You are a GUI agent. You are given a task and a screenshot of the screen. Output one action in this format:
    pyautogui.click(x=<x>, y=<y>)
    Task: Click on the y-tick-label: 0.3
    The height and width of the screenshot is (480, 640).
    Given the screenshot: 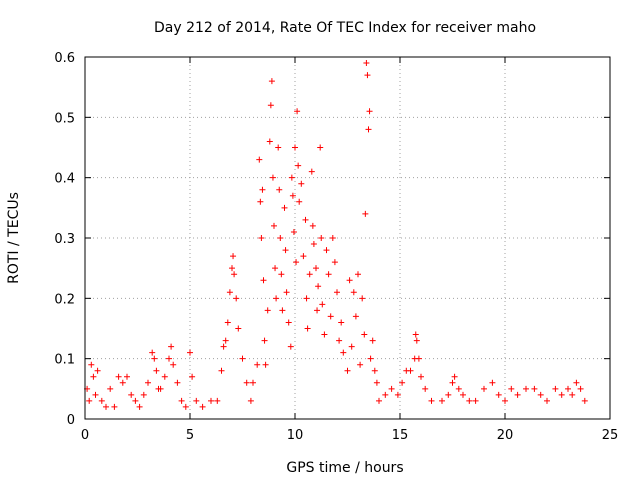 What is the action you would take?
    pyautogui.click(x=64, y=239)
    